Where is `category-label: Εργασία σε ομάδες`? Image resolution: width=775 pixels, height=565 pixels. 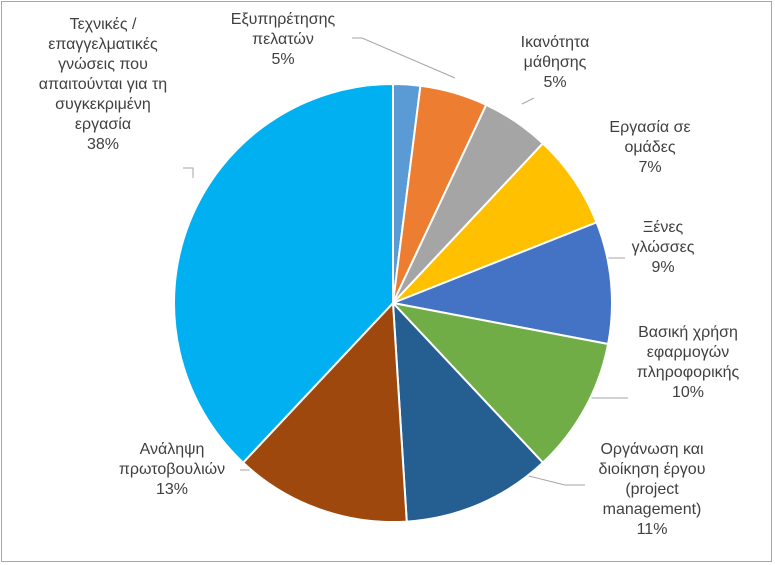
category-label: Εργασία σε ομάδες is located at coordinates (650, 137).